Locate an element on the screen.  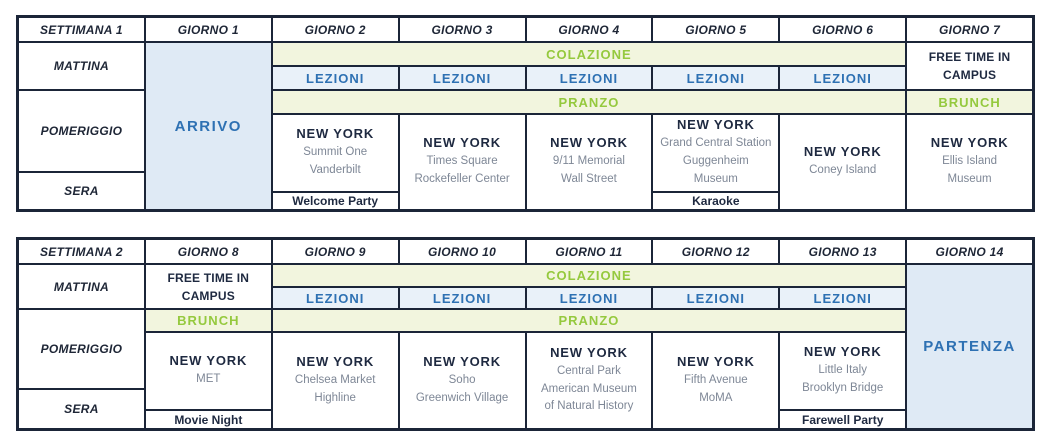
week1-row-label-mattina: MATTINA is located at coordinates (81, 66).